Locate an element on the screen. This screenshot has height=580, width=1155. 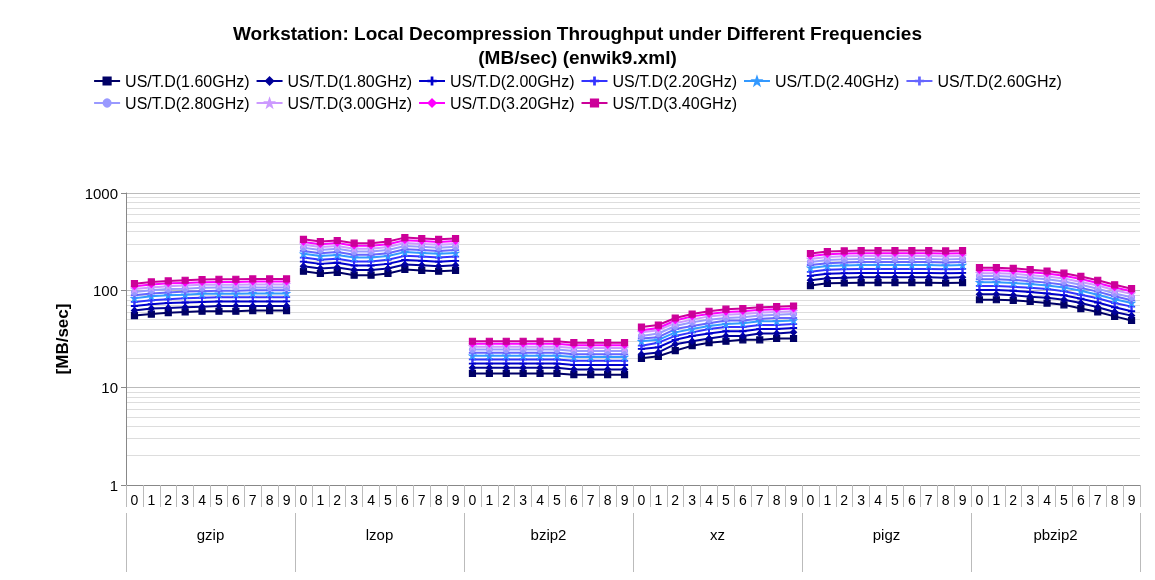
legend-label: US/T.D(1.60GHz) is located at coordinates (187, 81).